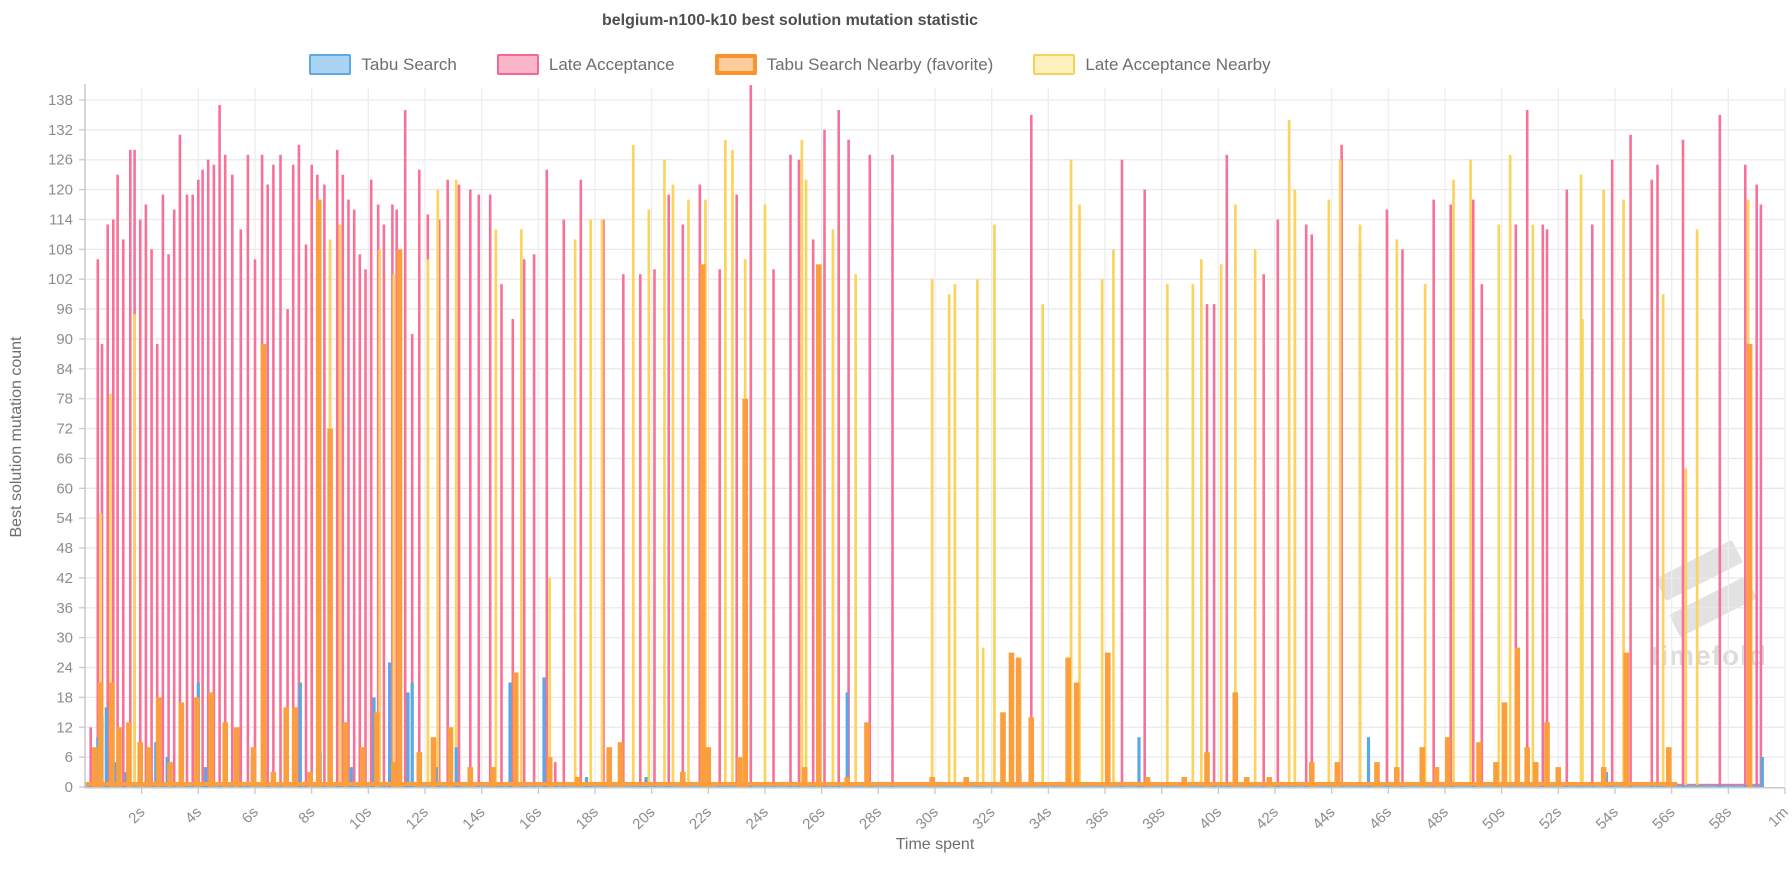 This screenshot has width=1792, height=880. What do you see at coordinates (60, 130) in the screenshot?
I see `y-tick-label: 132` at bounding box center [60, 130].